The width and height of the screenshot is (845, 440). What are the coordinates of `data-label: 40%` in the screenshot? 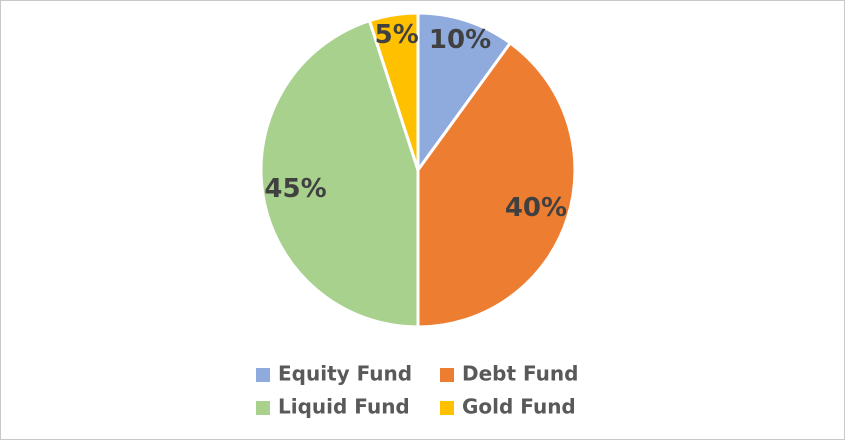 It's located at (536, 208).